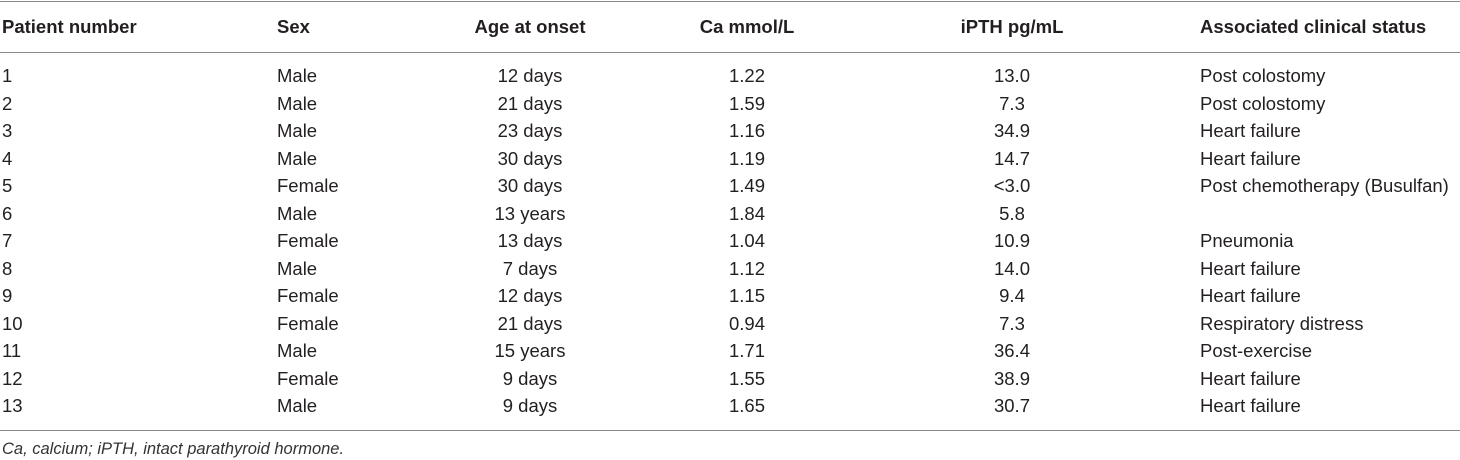  I want to click on age-at-onset: 23 days, so click(530, 130).